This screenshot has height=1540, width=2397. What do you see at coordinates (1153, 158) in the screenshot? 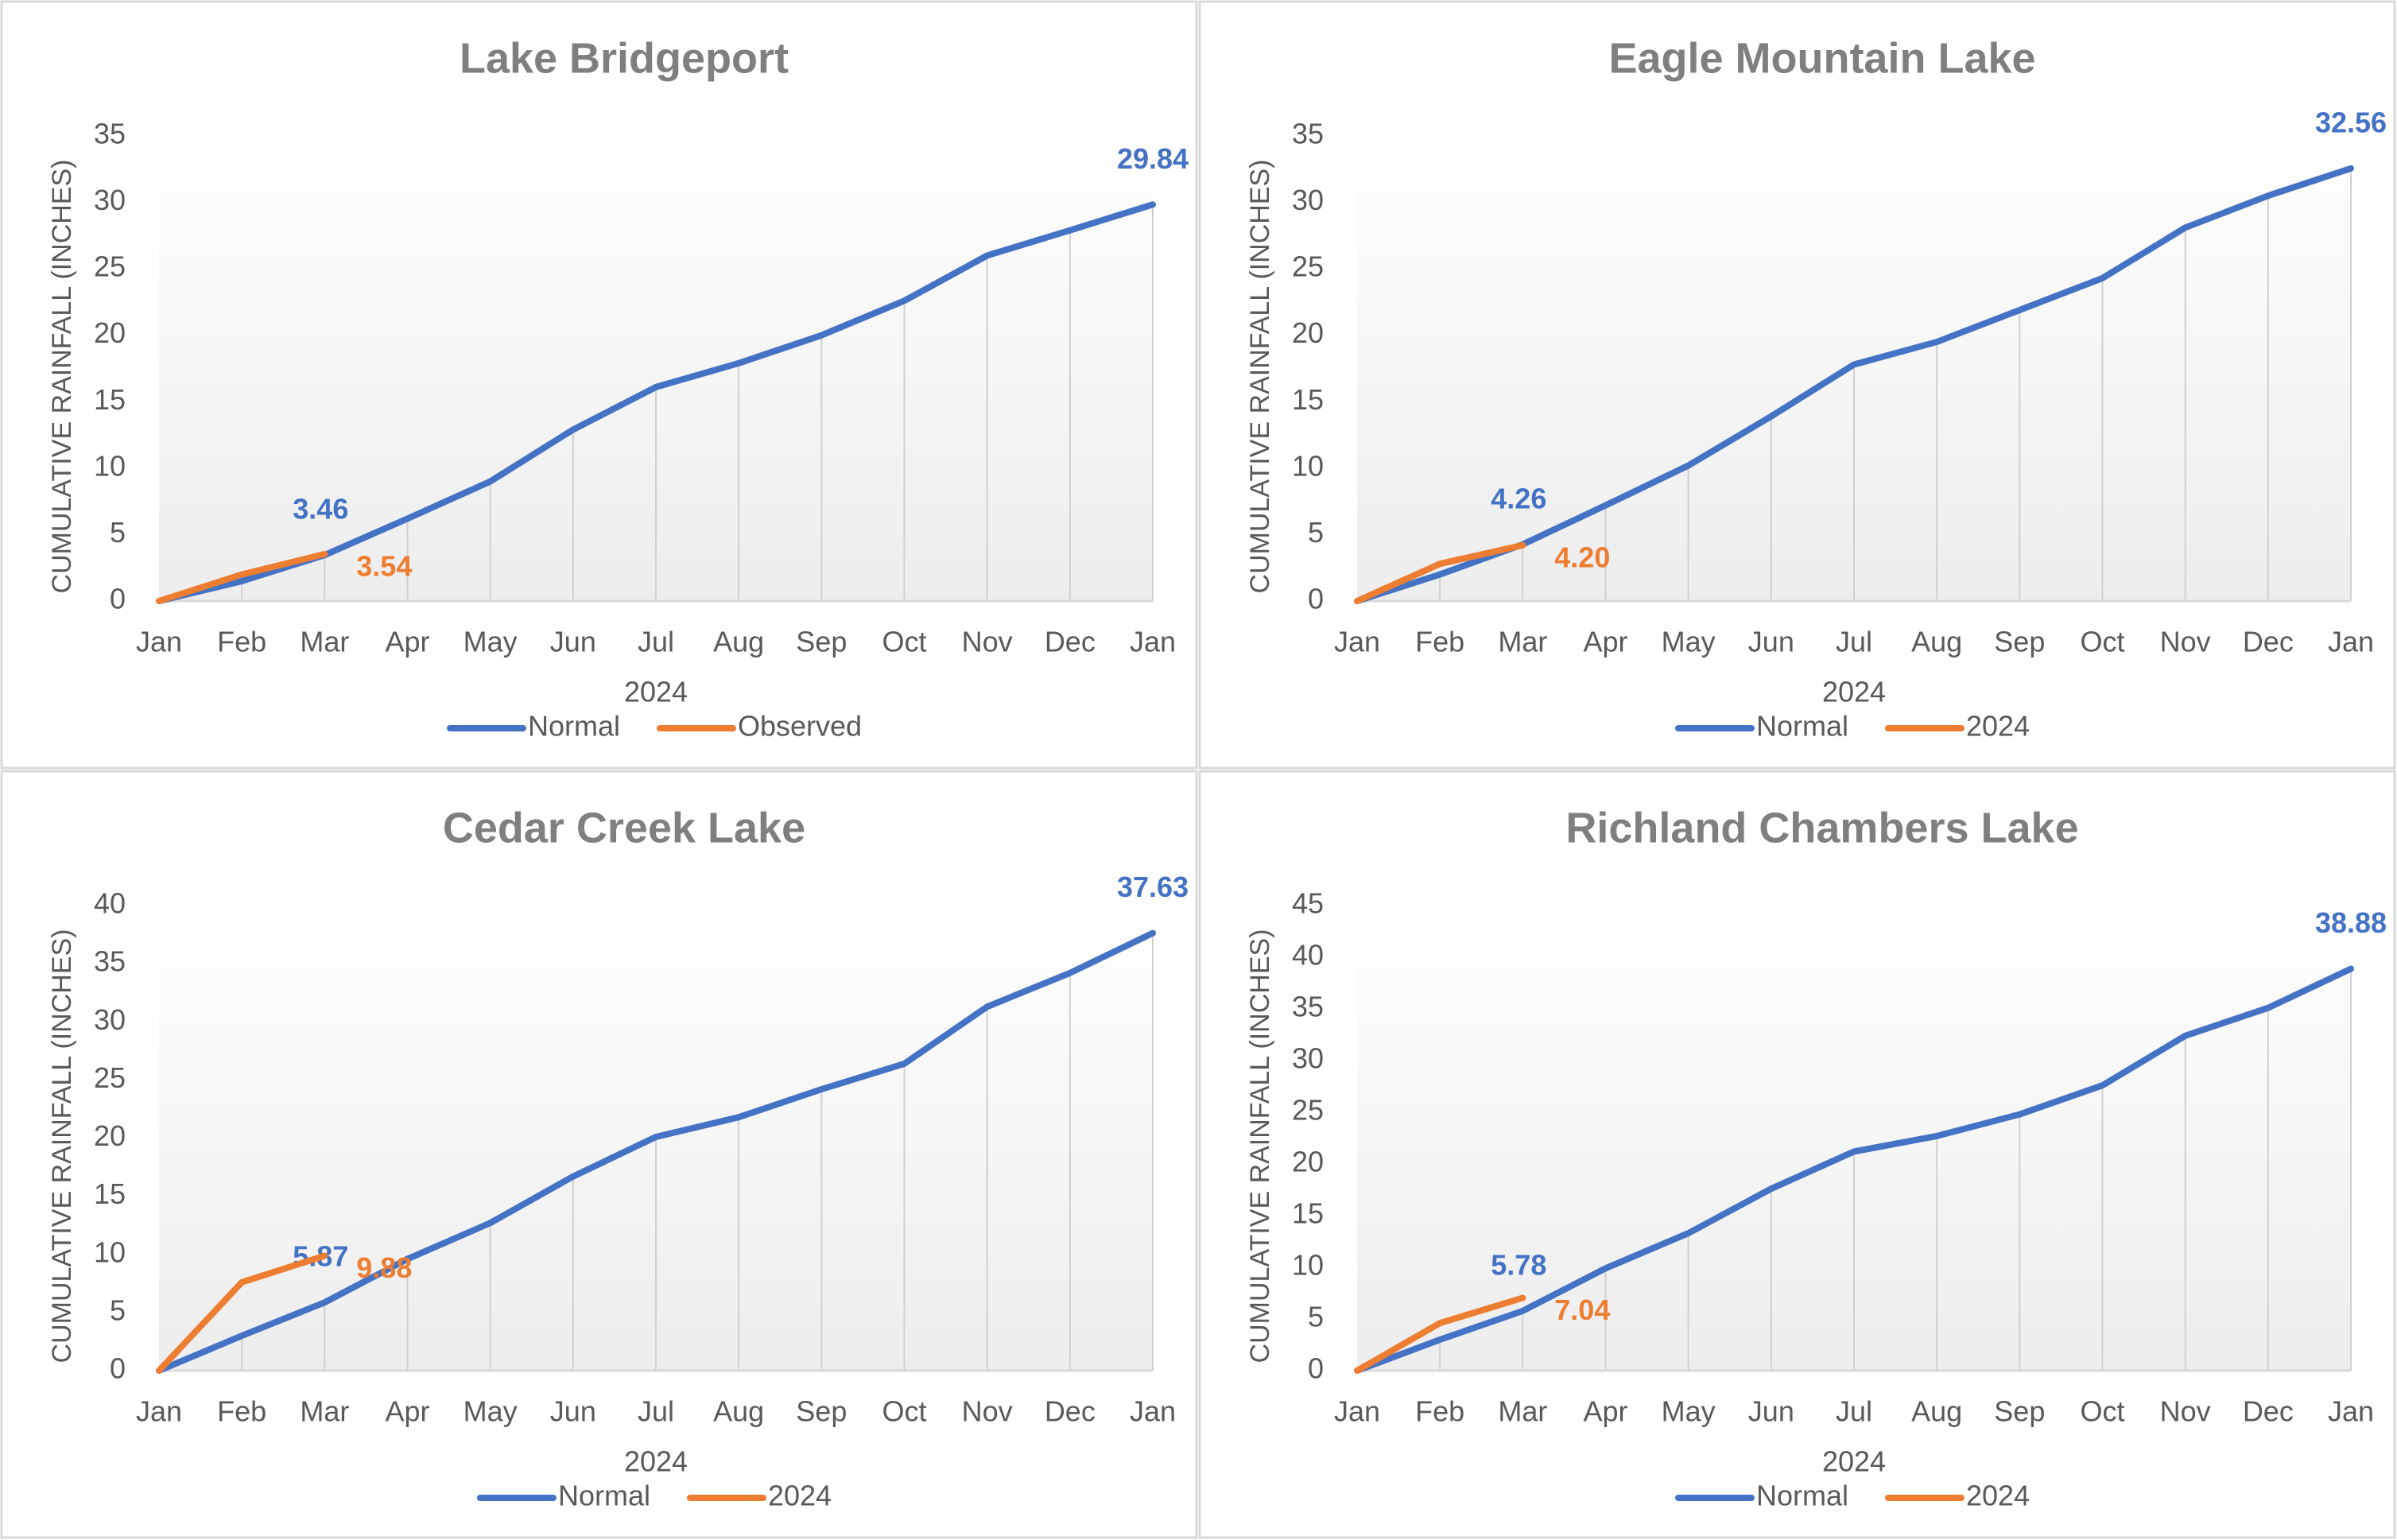
I see `data-label: 29.84` at bounding box center [1153, 158].